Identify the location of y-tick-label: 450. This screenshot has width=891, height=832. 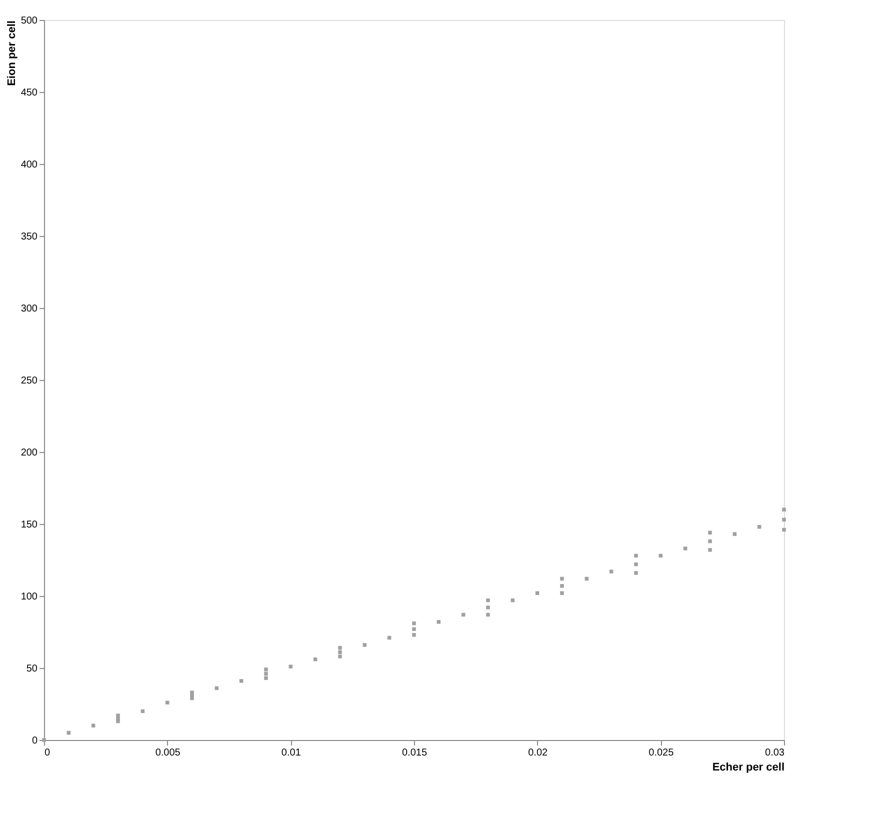
(29, 93).